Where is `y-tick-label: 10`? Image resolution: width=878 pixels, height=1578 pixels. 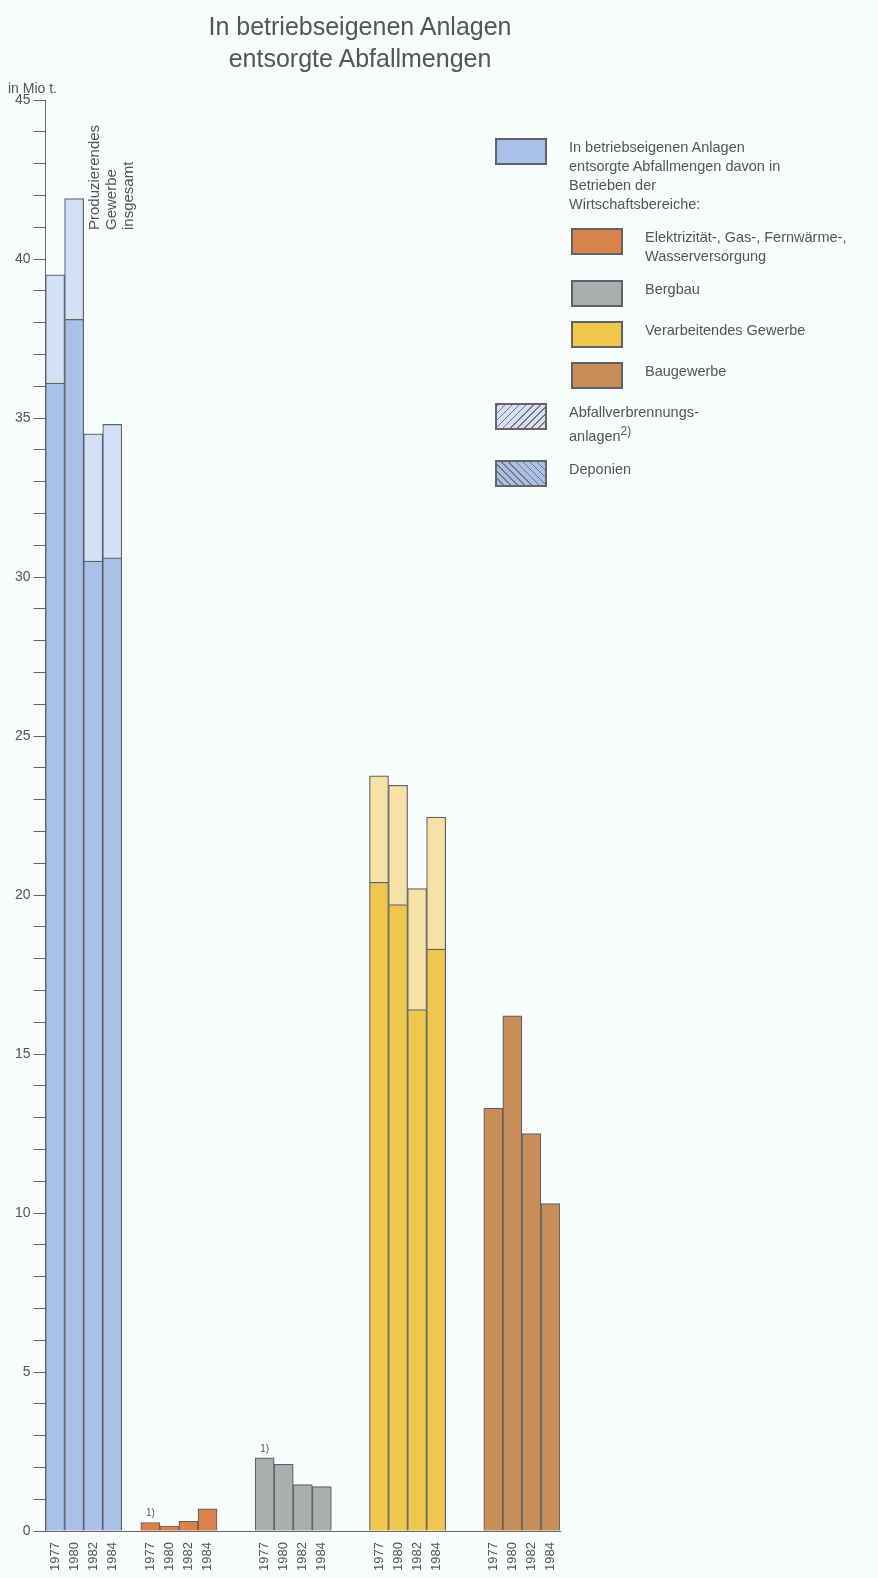
y-tick-label: 10 is located at coordinates (22, 1211).